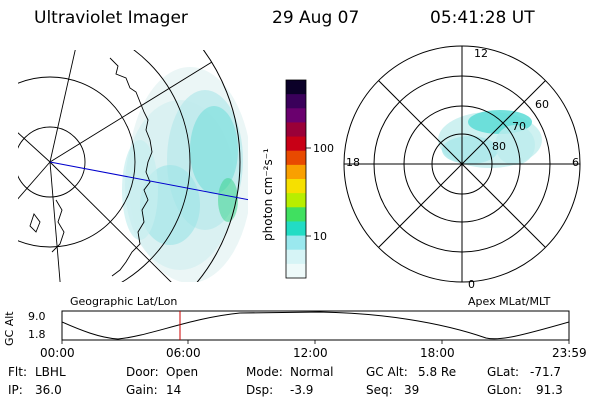 This screenshot has height=400, width=600. What do you see at coordinates (490, 139) in the screenshot?
I see `aurora-emission-polar` at bounding box center [490, 139].